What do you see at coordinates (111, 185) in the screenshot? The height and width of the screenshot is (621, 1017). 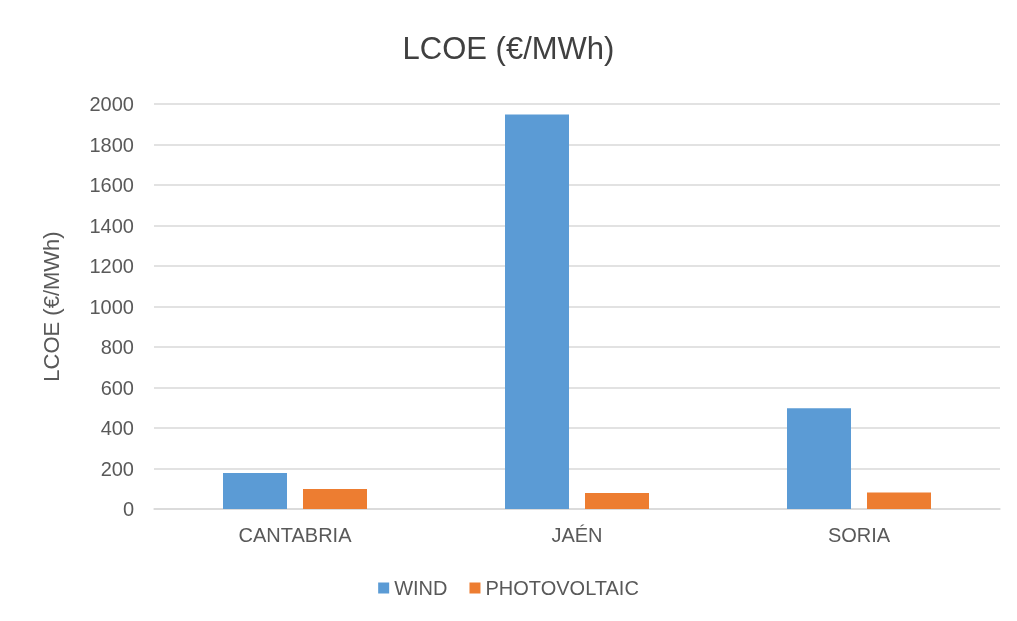 I see `y-tick-label: 1600` at bounding box center [111, 185].